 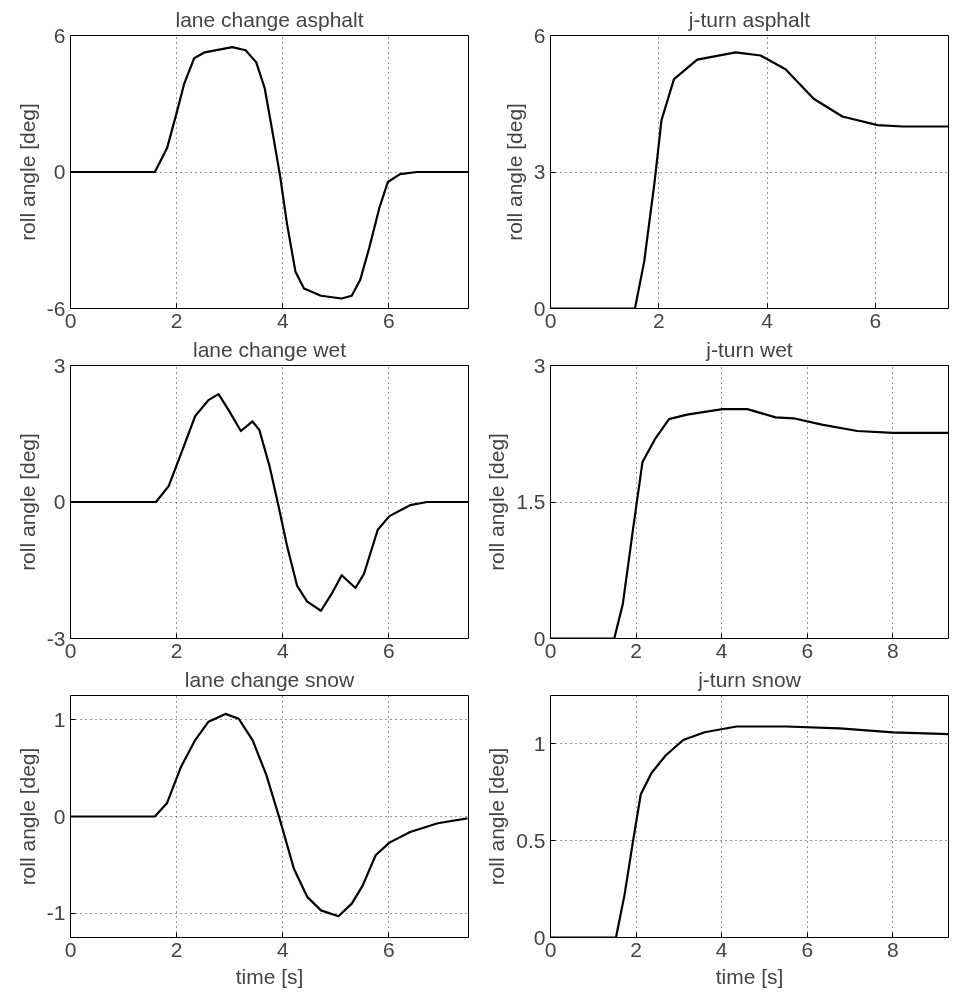 I want to click on y-tick-label: 1.5, so click(x=531, y=501).